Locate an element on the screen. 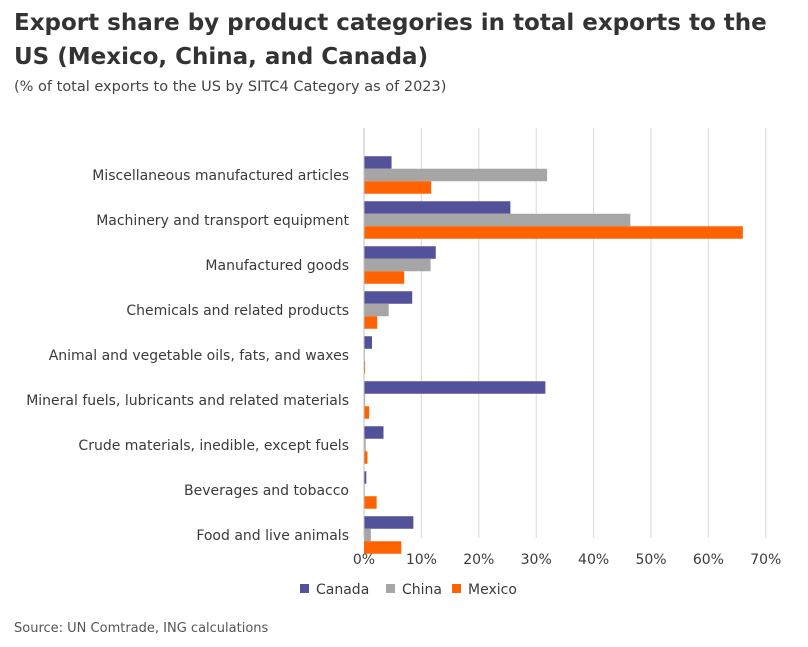 Image resolution: width=808 pixels, height=647 pixels. x-tick-label: 30% is located at coordinates (536, 560).